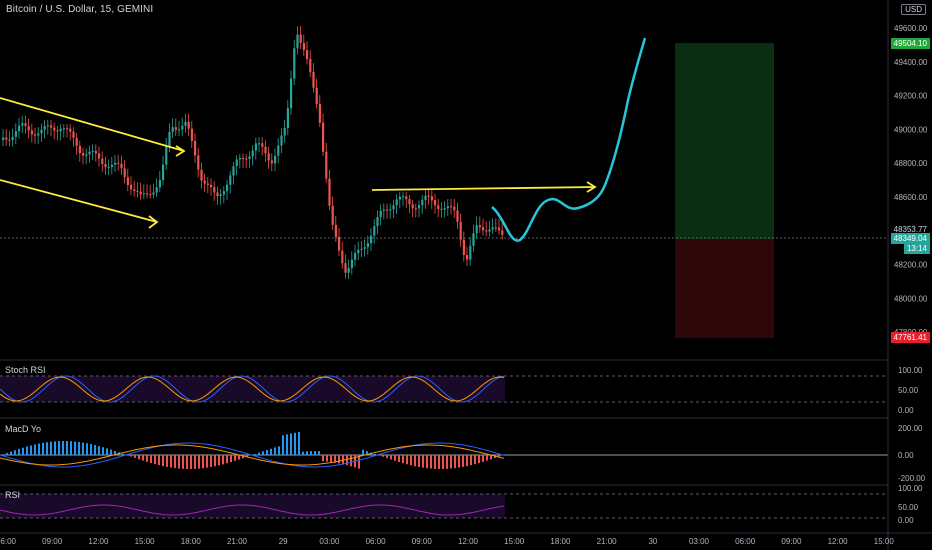 The width and height of the screenshot is (932, 550). I want to click on time-tick-label: 29, so click(283, 541).